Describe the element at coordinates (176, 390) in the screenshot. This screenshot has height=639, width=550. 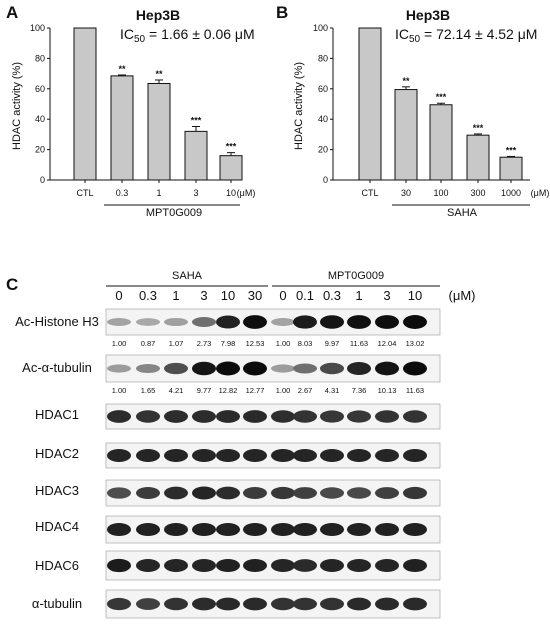
I see `blot-quant-value: 4.21` at that location.